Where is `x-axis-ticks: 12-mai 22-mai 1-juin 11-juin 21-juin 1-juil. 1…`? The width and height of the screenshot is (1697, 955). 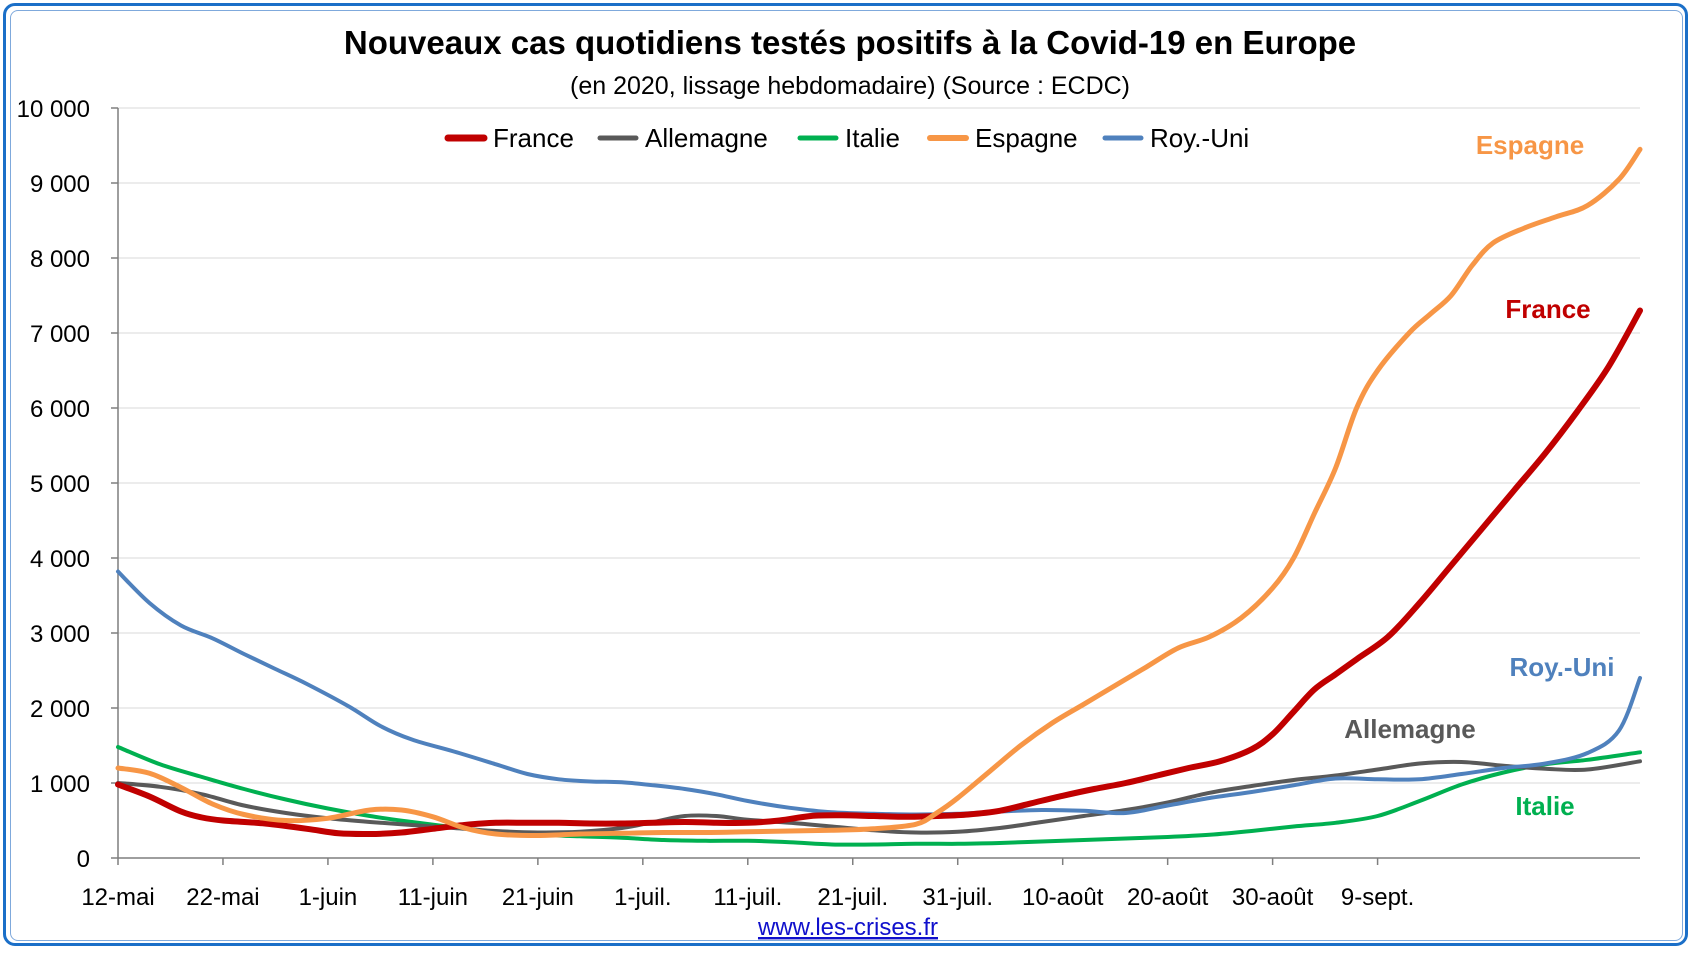 x-axis-ticks: 12-mai 22-mai 1-juin 11-juin 21-juin 1-juil. 1… is located at coordinates (747, 884).